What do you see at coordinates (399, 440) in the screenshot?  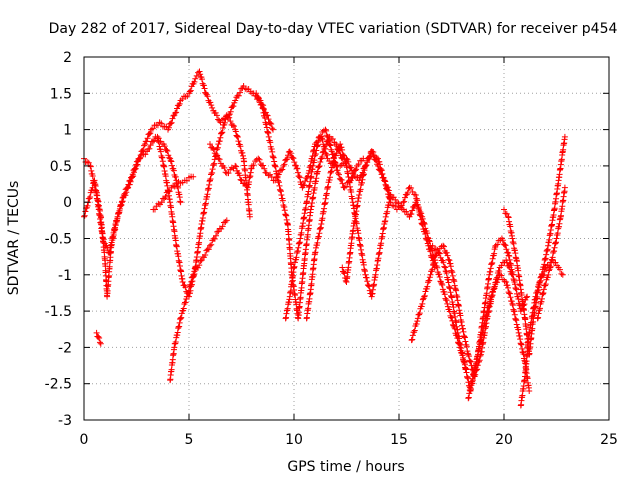 I see `x-tick-label: 15` at bounding box center [399, 440].